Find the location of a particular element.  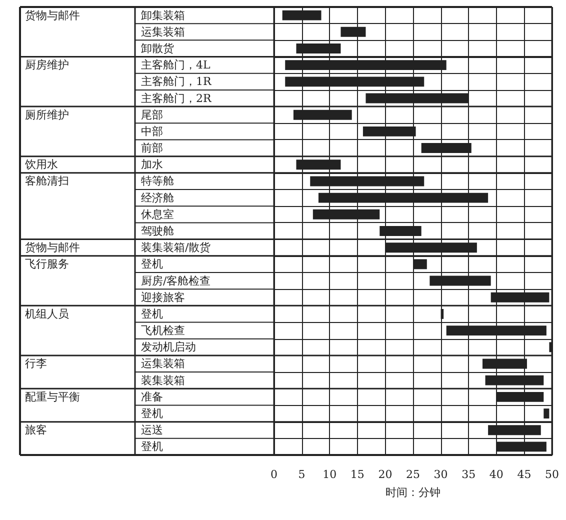

x-tick-label: 40 is located at coordinates (496, 474).